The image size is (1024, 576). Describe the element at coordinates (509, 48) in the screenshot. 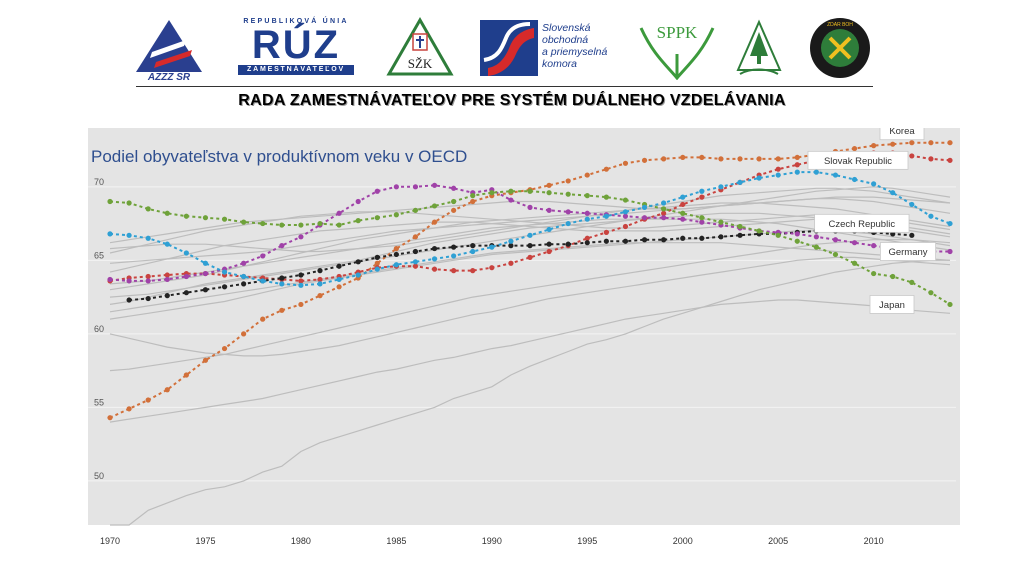

I see `sopk-emblem` at that location.